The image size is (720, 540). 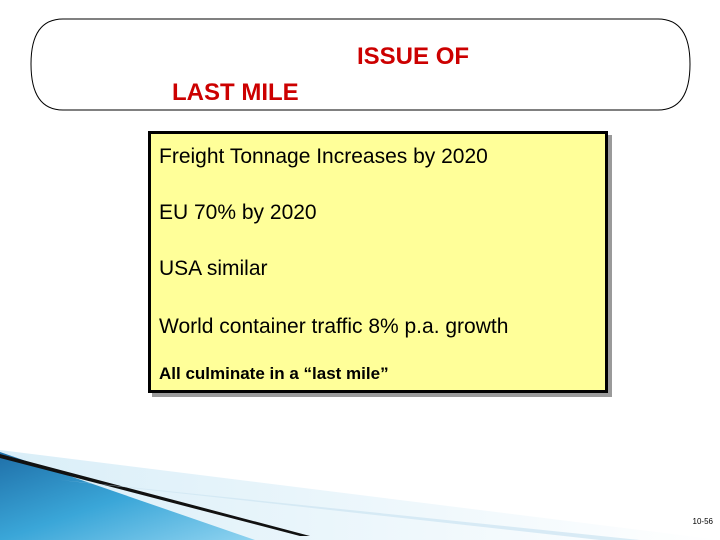 What do you see at coordinates (702, 521) in the screenshot?
I see `page-number: 10-56` at bounding box center [702, 521].